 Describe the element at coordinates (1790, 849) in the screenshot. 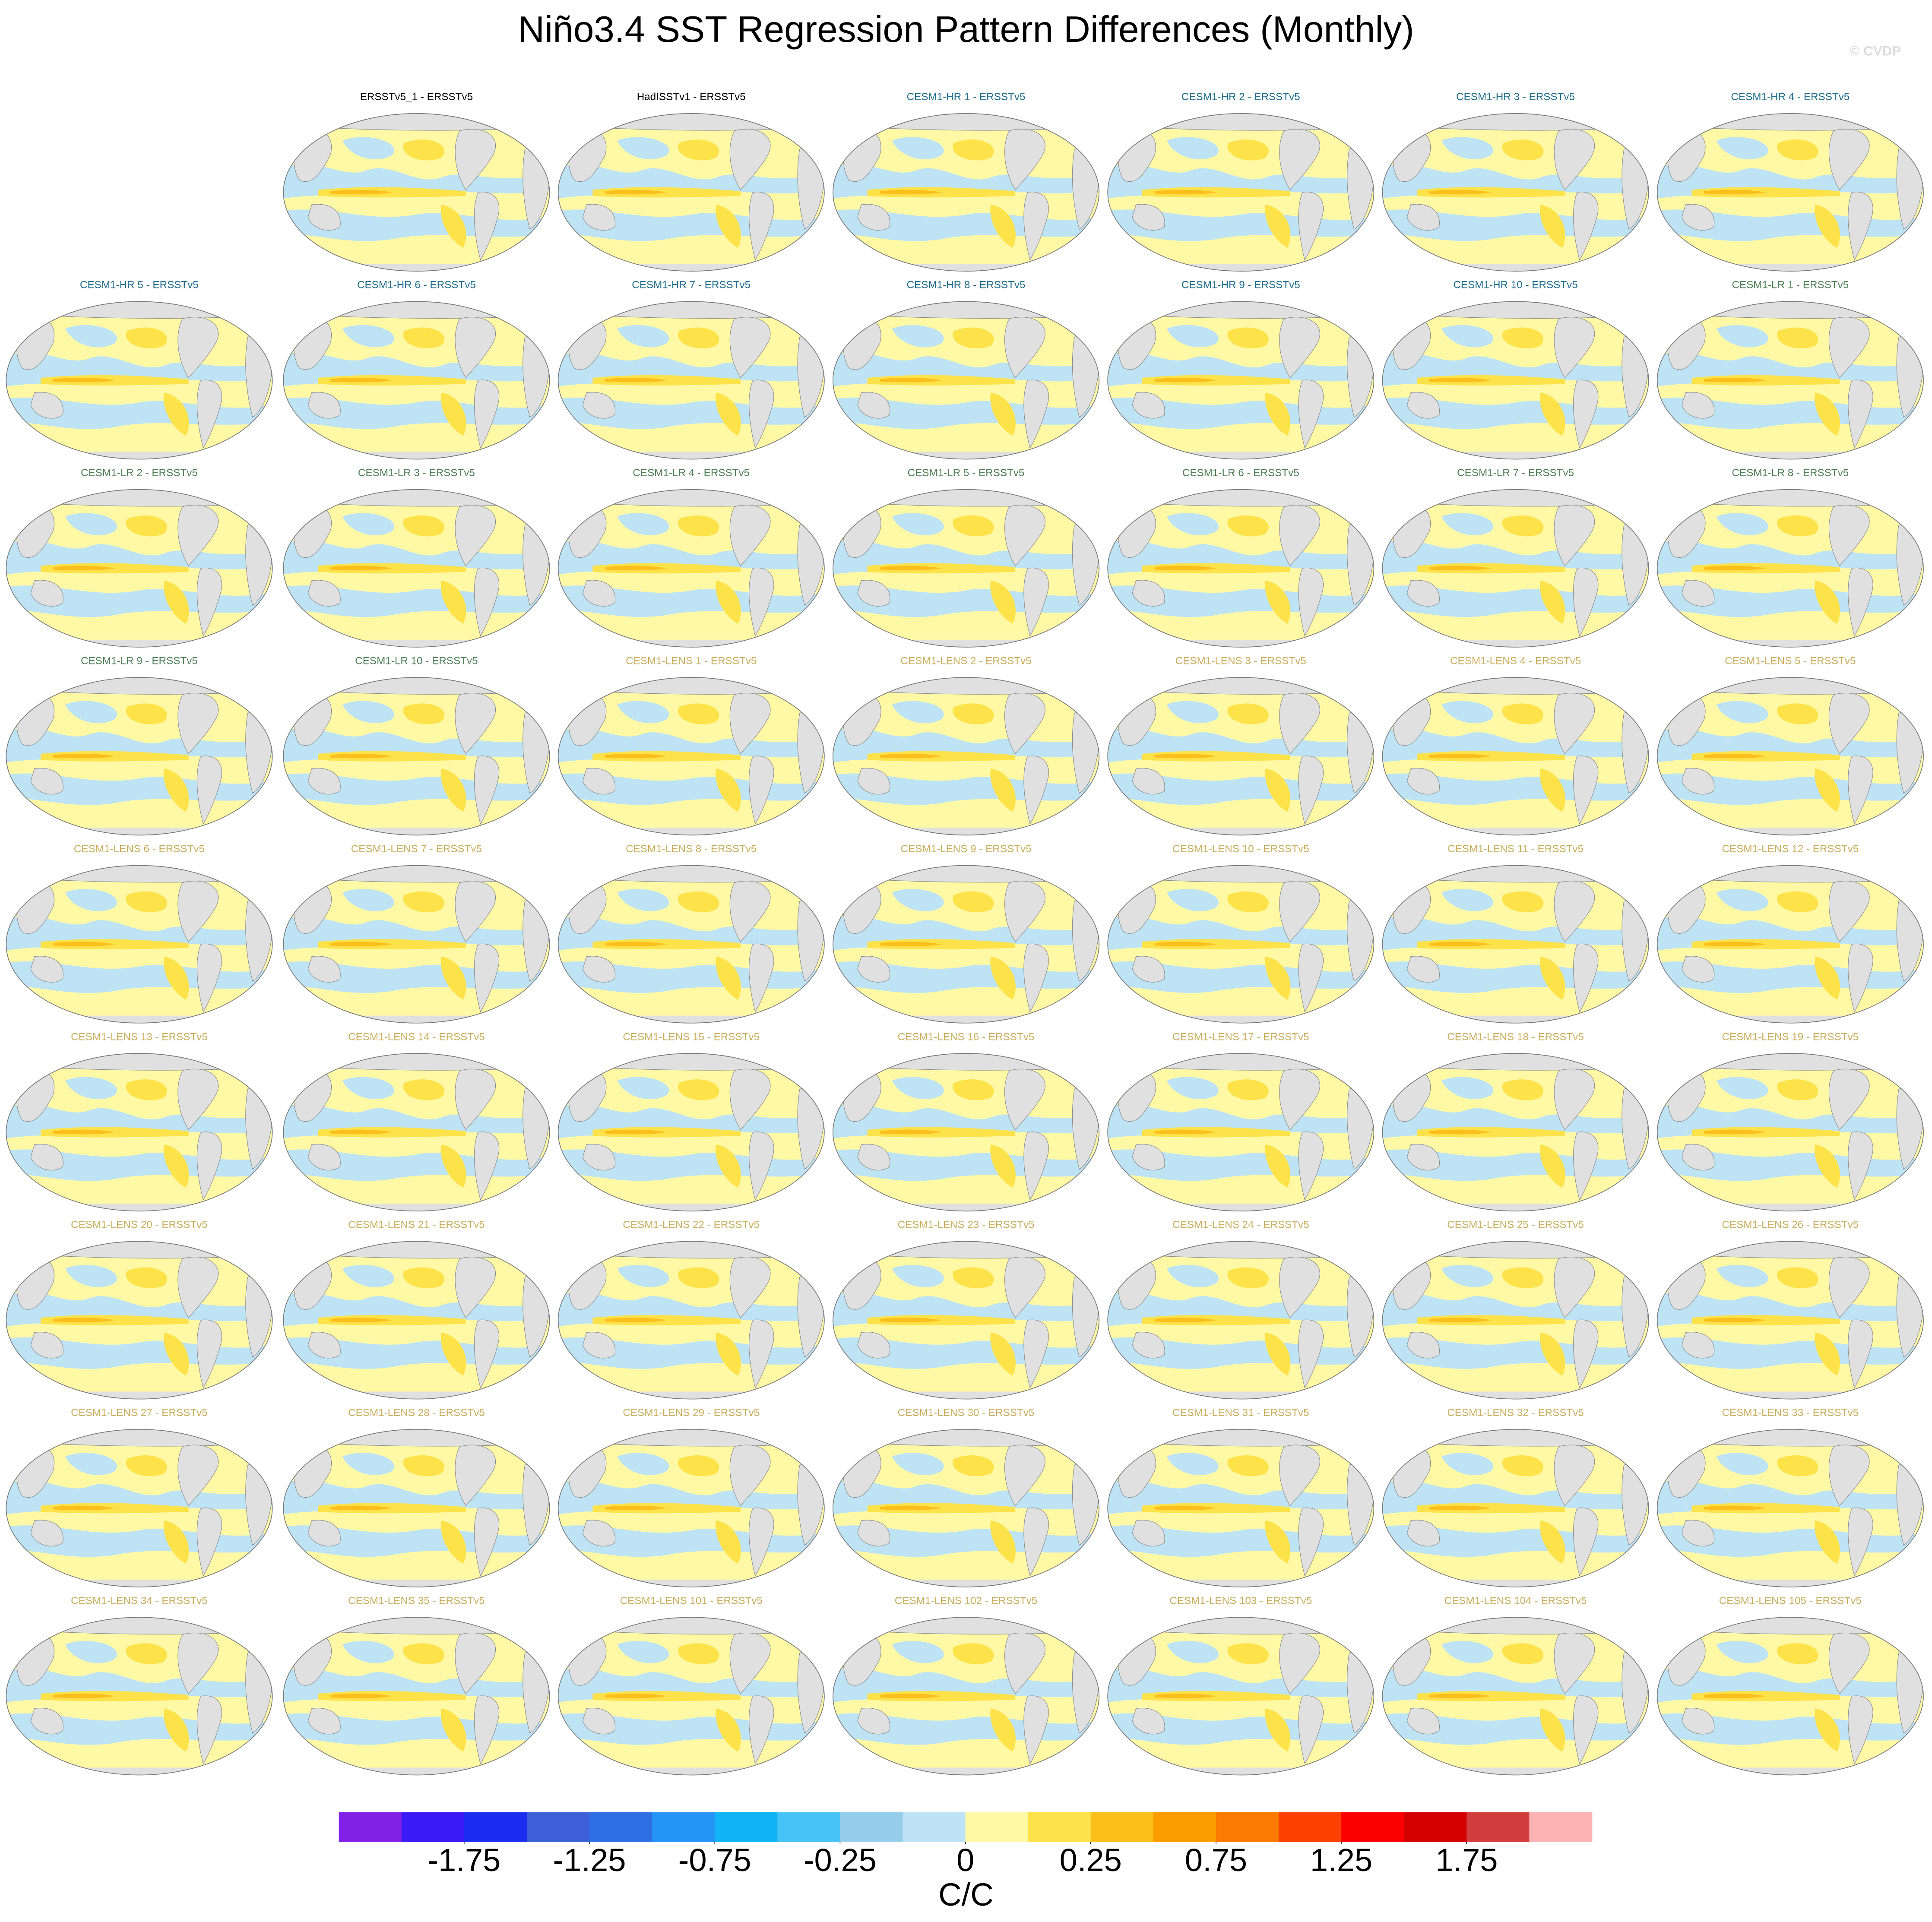

I see `panel-title: CESM1-LENS 12 - ERSSTv5` at that location.